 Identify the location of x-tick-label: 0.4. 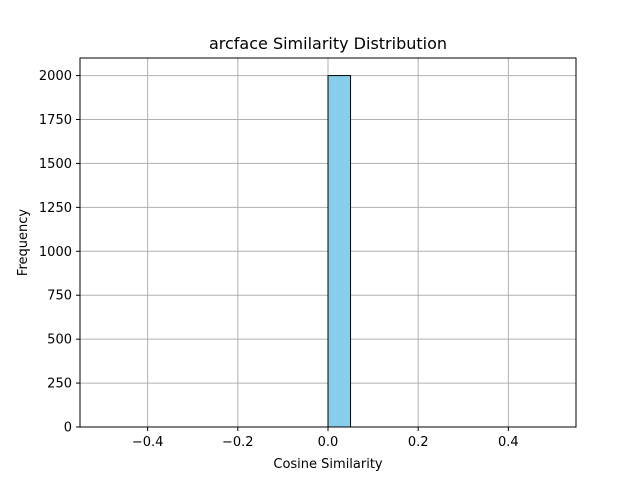
(508, 442).